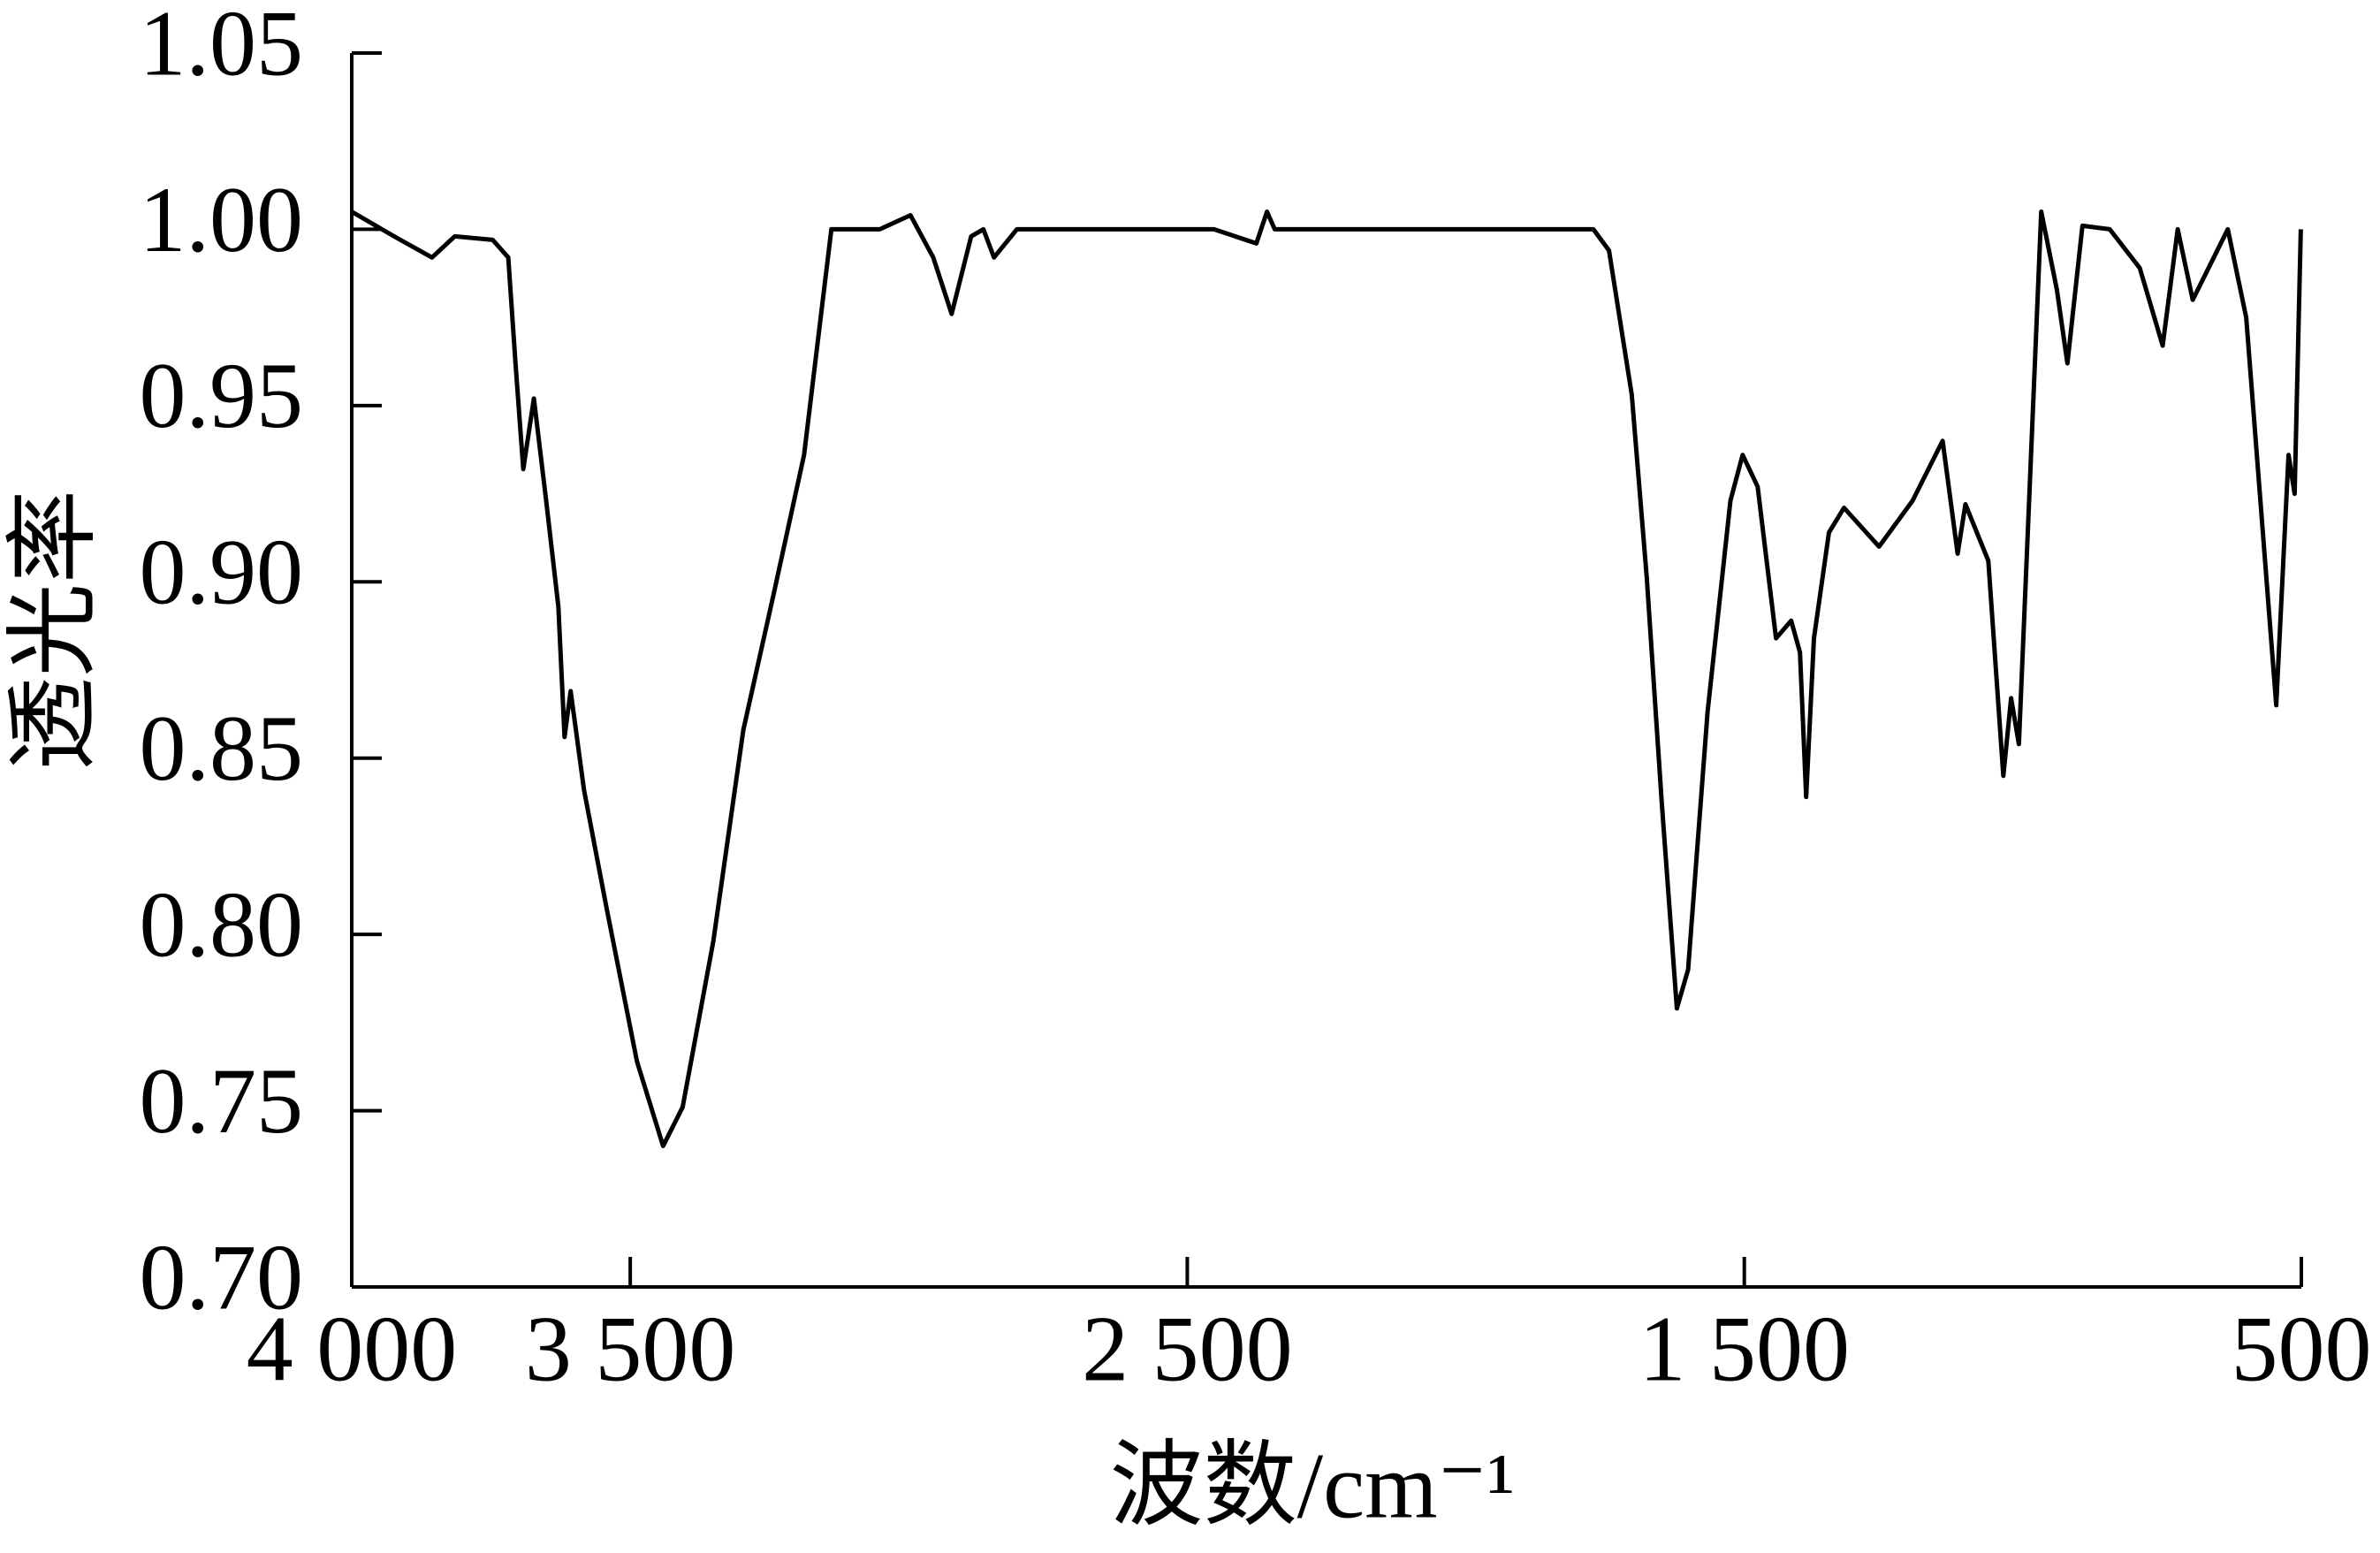 The image size is (2380, 1553). What do you see at coordinates (53, 630) in the screenshot?
I see `y-axis-label: 透光率` at bounding box center [53, 630].